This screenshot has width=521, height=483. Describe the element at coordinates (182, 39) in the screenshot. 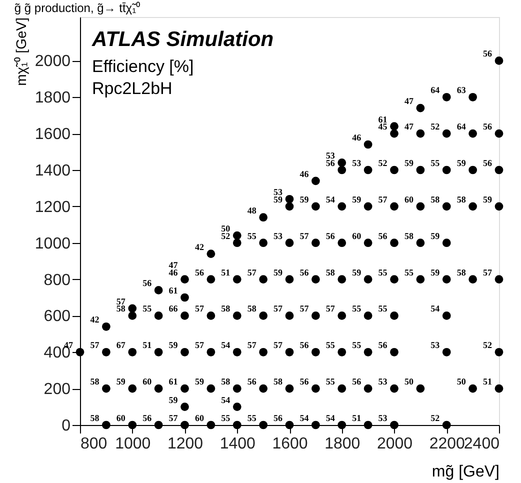

I see `annotation: ATLAS Simulation` at that location.